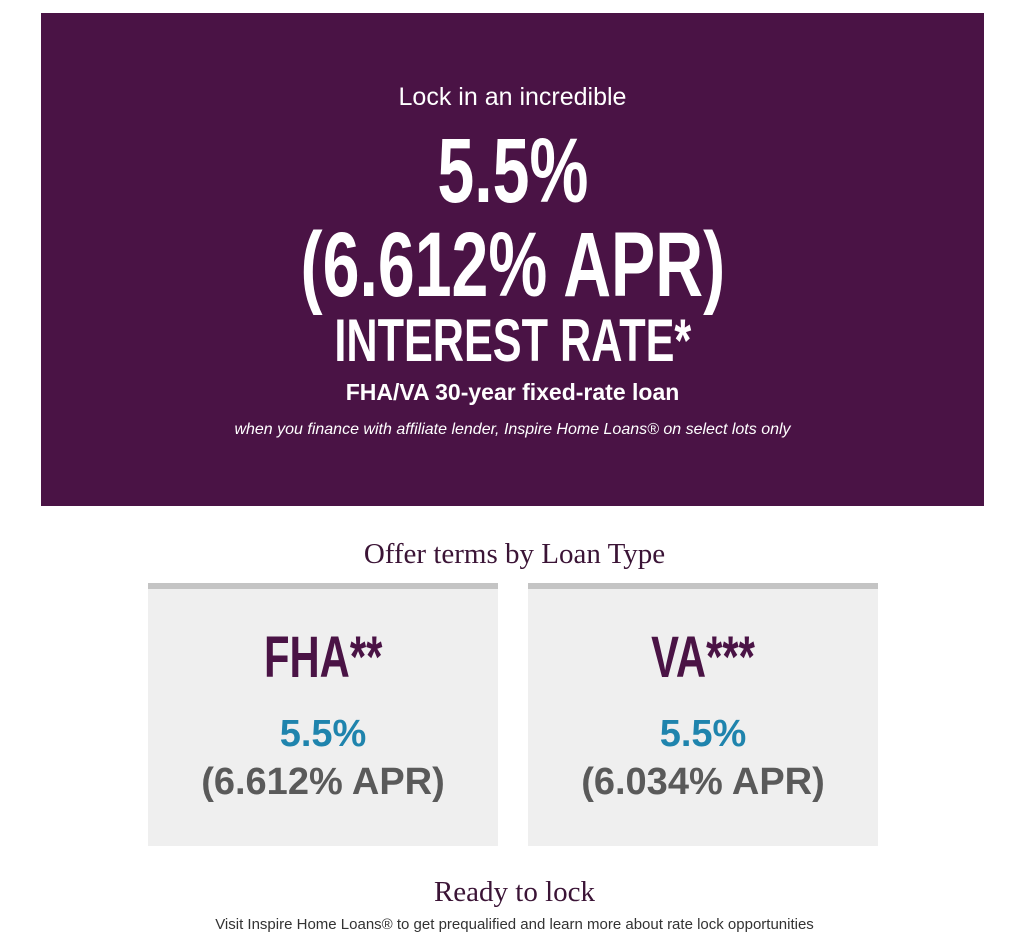 This screenshot has height=945, width=1029. What do you see at coordinates (512, 171) in the screenshot?
I see `banner-rate: 5.5%` at bounding box center [512, 171].